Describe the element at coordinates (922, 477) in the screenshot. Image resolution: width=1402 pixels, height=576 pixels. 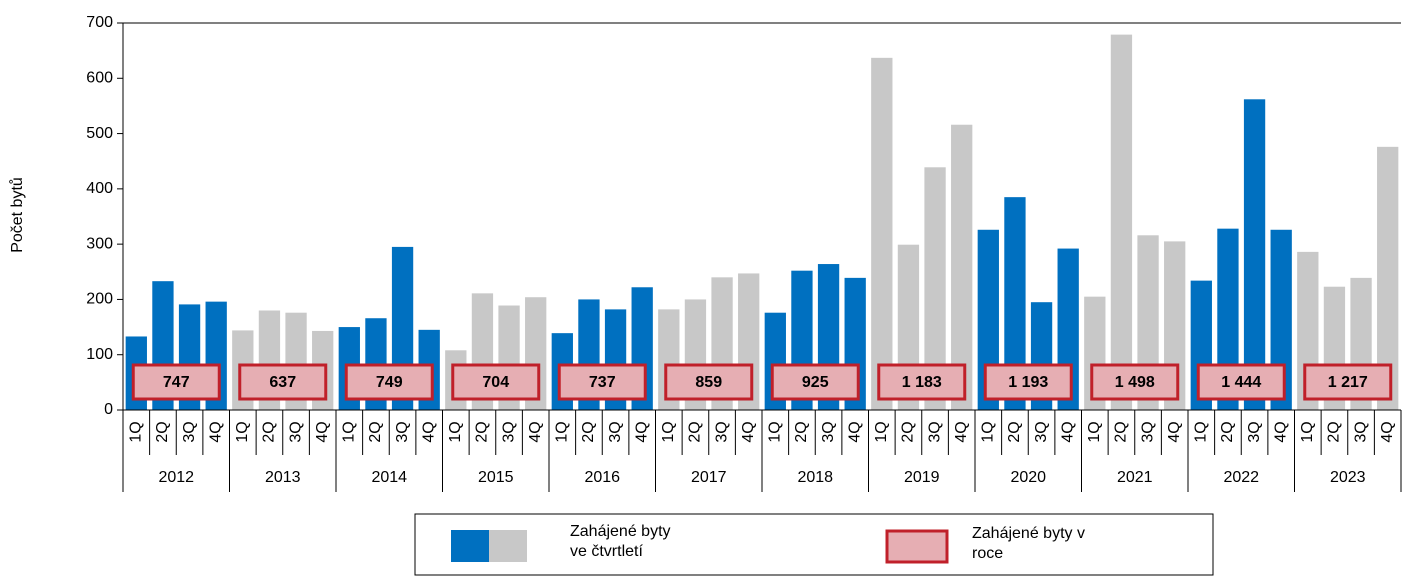
I see `year-label: 2019` at that location.